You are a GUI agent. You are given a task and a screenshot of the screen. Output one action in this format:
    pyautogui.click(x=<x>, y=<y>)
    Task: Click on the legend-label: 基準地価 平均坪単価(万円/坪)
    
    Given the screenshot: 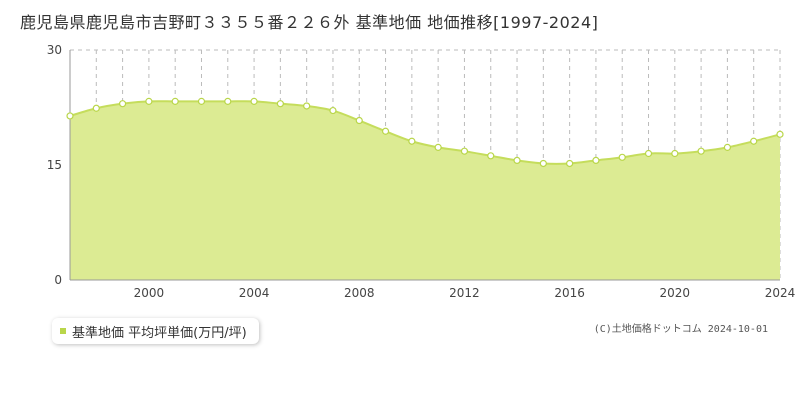 What is the action you would take?
    pyautogui.click(x=159, y=333)
    